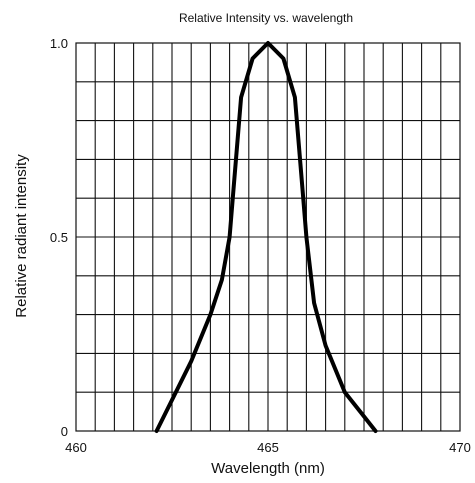 This screenshot has width=475, height=483. I want to click on x-axis-label: Wavelength (nm), so click(268, 468).